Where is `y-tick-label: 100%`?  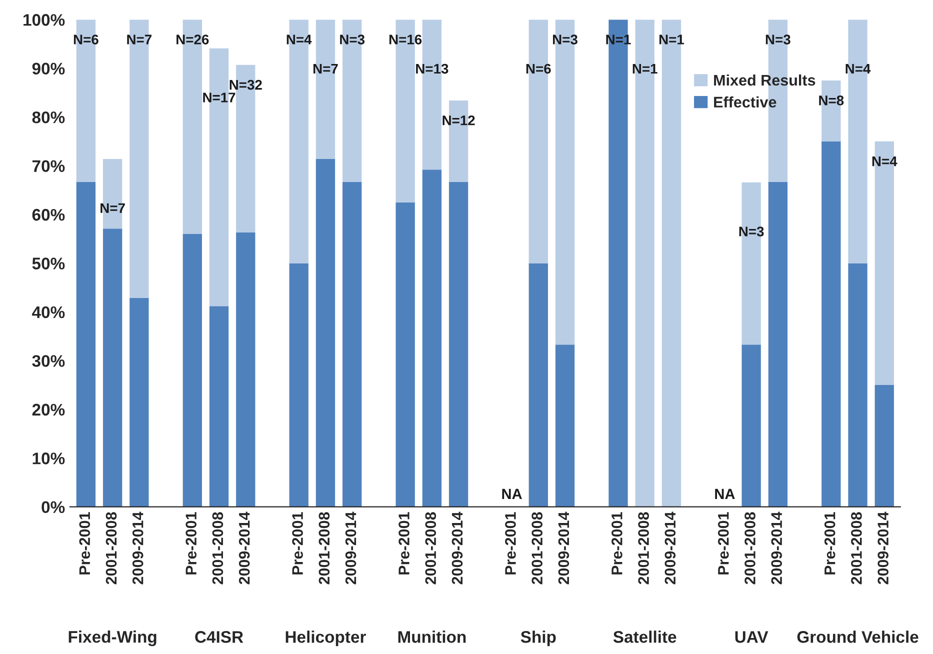
y-tick-label: 100% is located at coordinates (44, 20).